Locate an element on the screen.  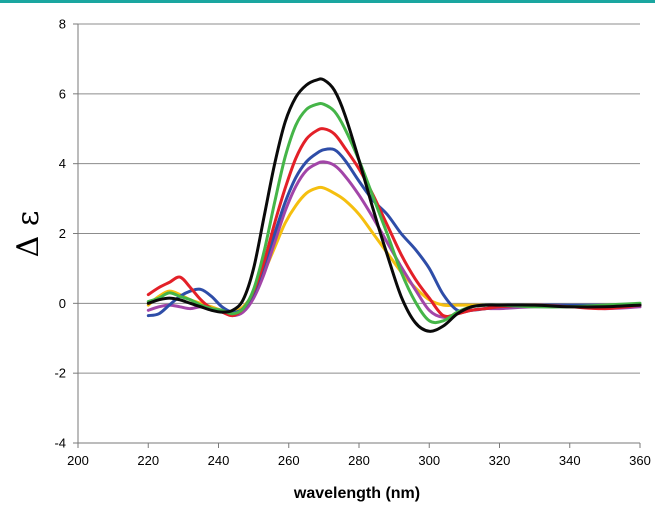
y-tick-label: 2 is located at coordinates (62, 233).